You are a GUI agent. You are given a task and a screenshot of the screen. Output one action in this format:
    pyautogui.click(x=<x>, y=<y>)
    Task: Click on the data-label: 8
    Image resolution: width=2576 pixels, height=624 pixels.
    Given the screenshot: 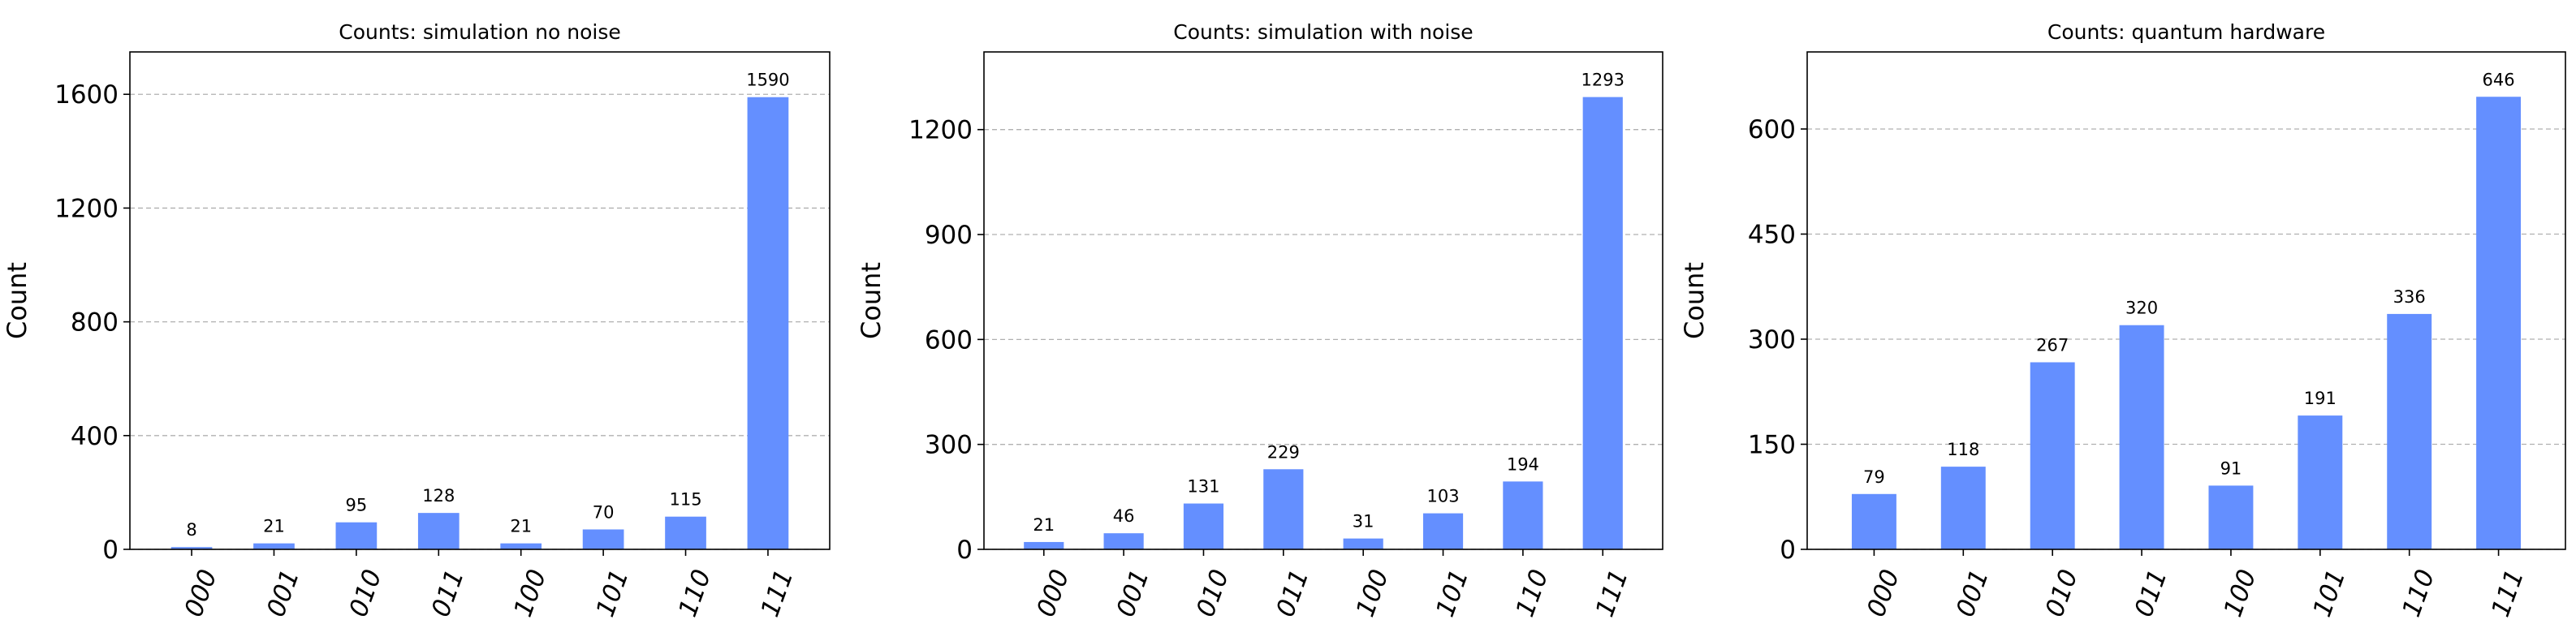 What is the action you would take?
    pyautogui.click(x=191, y=530)
    